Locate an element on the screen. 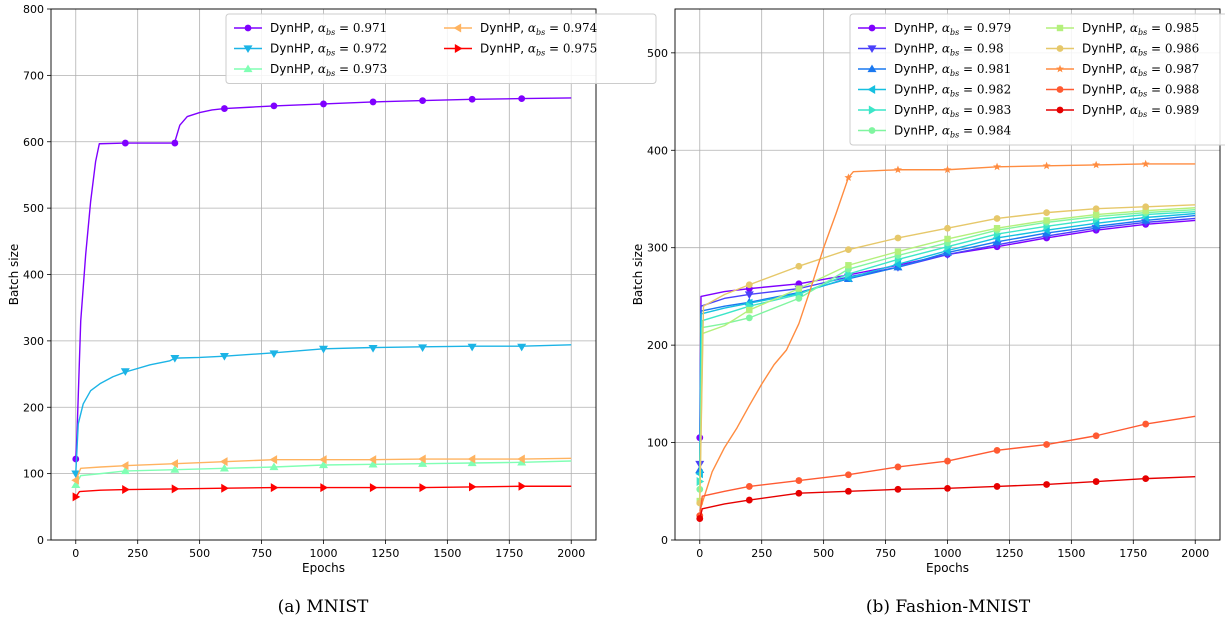 Image resolution: width=1225 pixels, height=633 pixels. legend-item: DynHP, αbs = 0.985 is located at coordinates (1122, 29).